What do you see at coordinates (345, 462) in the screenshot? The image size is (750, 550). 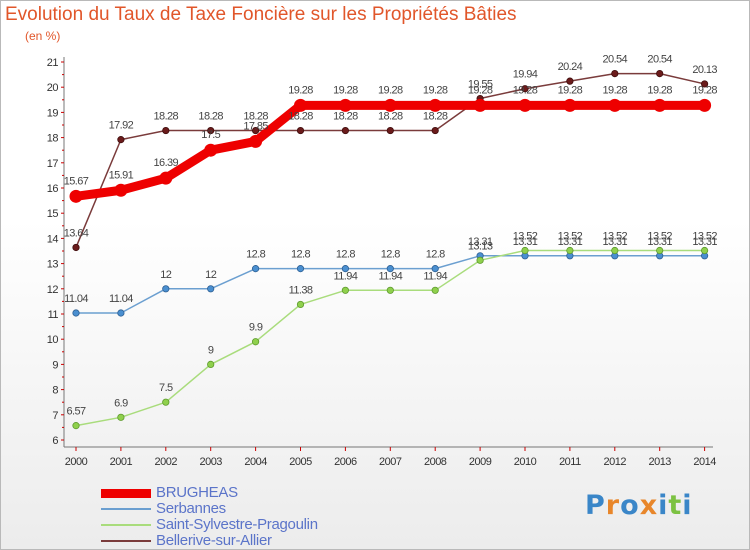 I see `x-tick-label: 2006` at bounding box center [345, 462].